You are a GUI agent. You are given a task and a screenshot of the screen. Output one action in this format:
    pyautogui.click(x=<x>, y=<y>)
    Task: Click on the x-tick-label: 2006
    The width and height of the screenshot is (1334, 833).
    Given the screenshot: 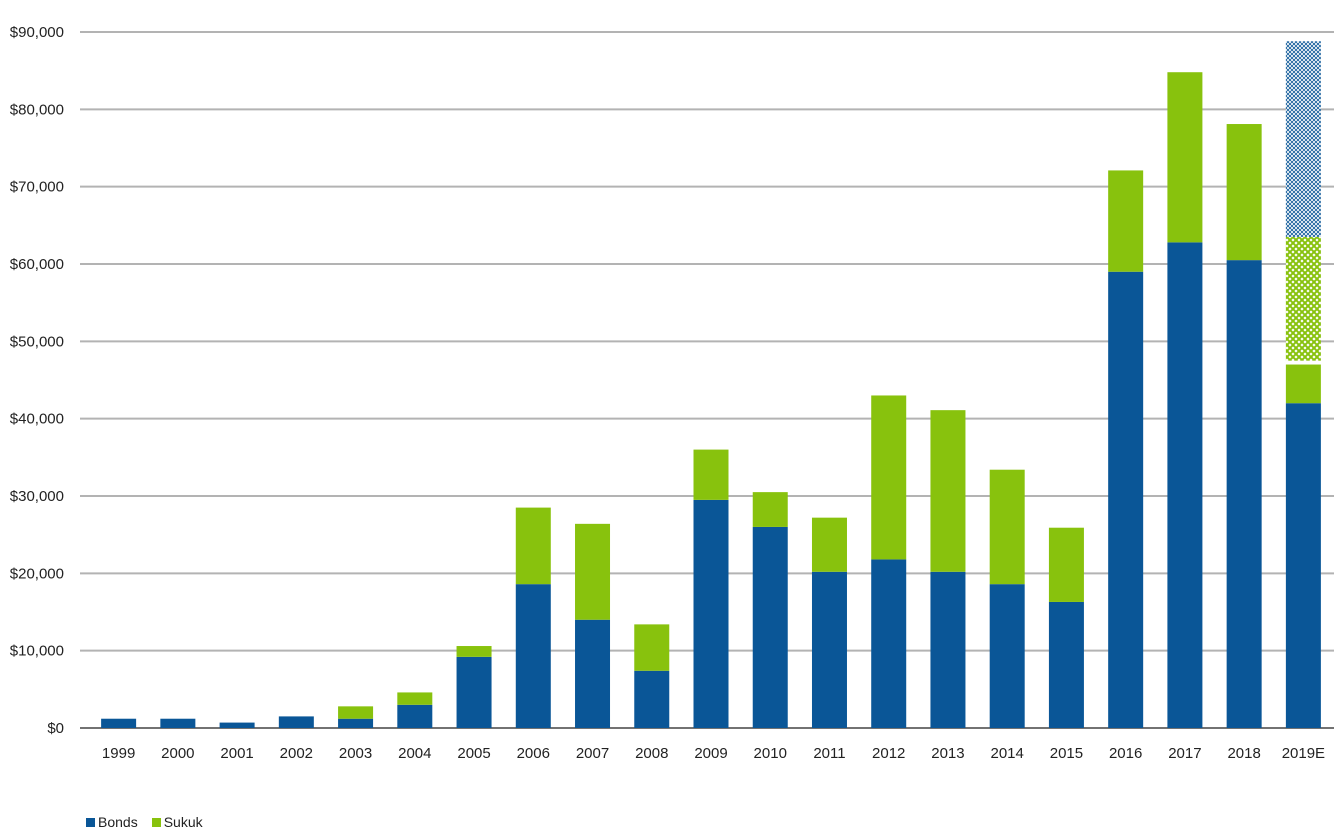 What is the action you would take?
    pyautogui.click(x=533, y=753)
    